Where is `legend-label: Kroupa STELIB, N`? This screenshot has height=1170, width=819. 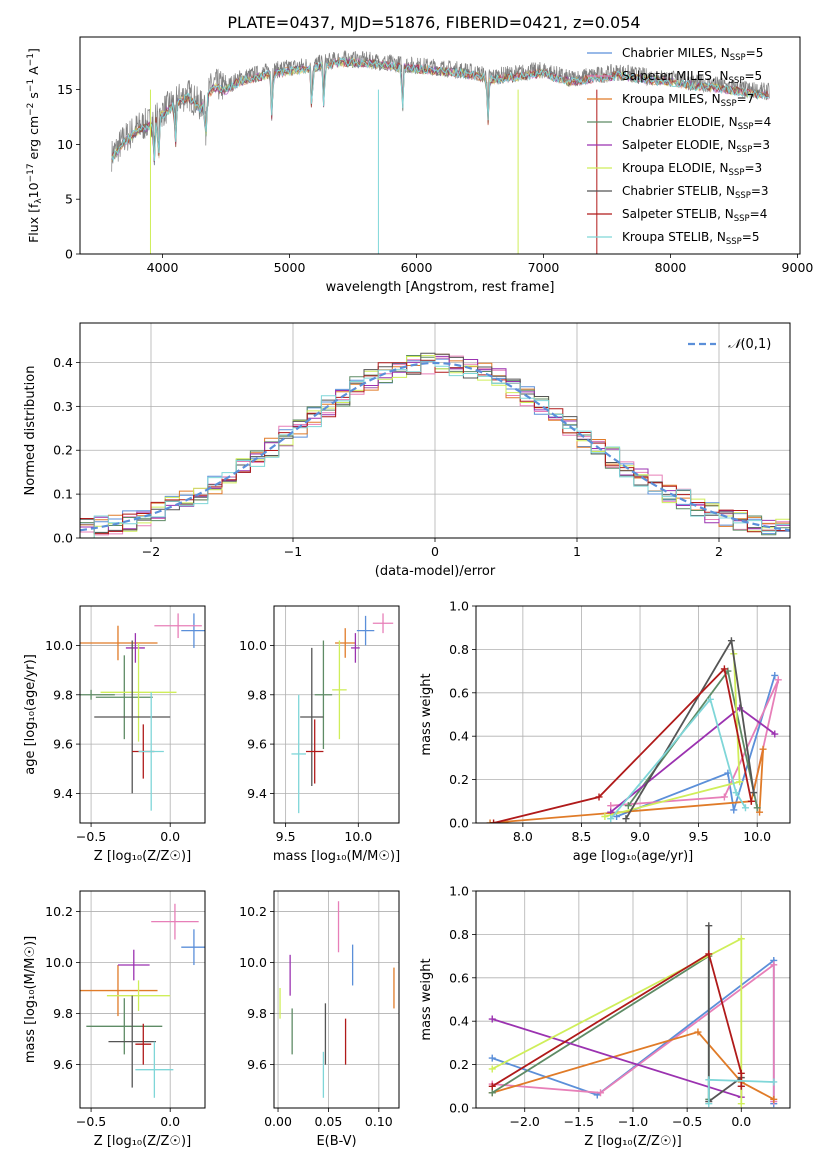
legend-label: Kroupa STELIB, N is located at coordinates (674, 237).